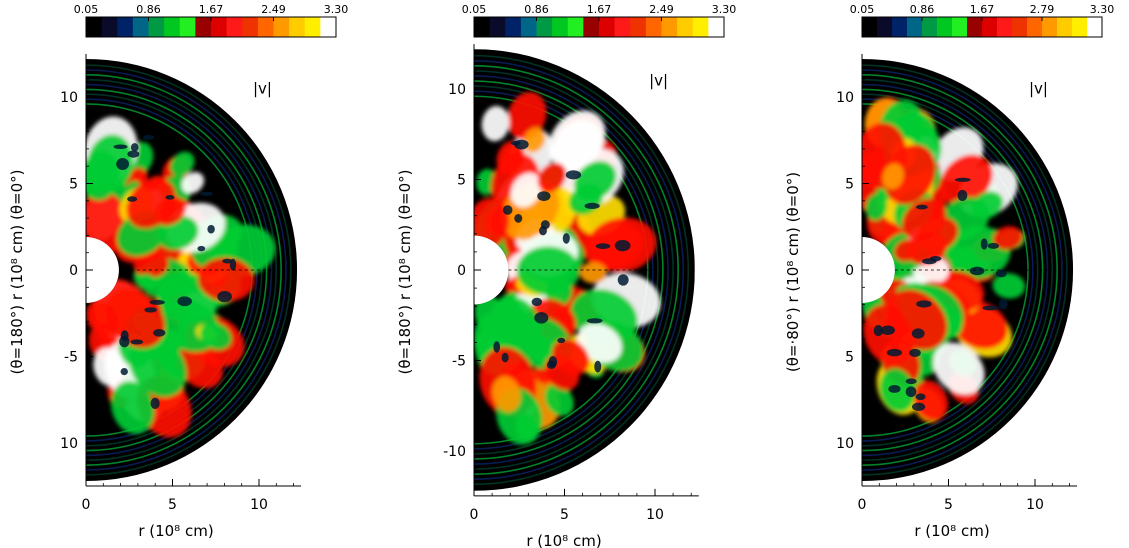 The width and height of the screenshot is (1129, 548). Describe the element at coordinates (71, 358) in the screenshot. I see `y-tick-label: -5` at that location.